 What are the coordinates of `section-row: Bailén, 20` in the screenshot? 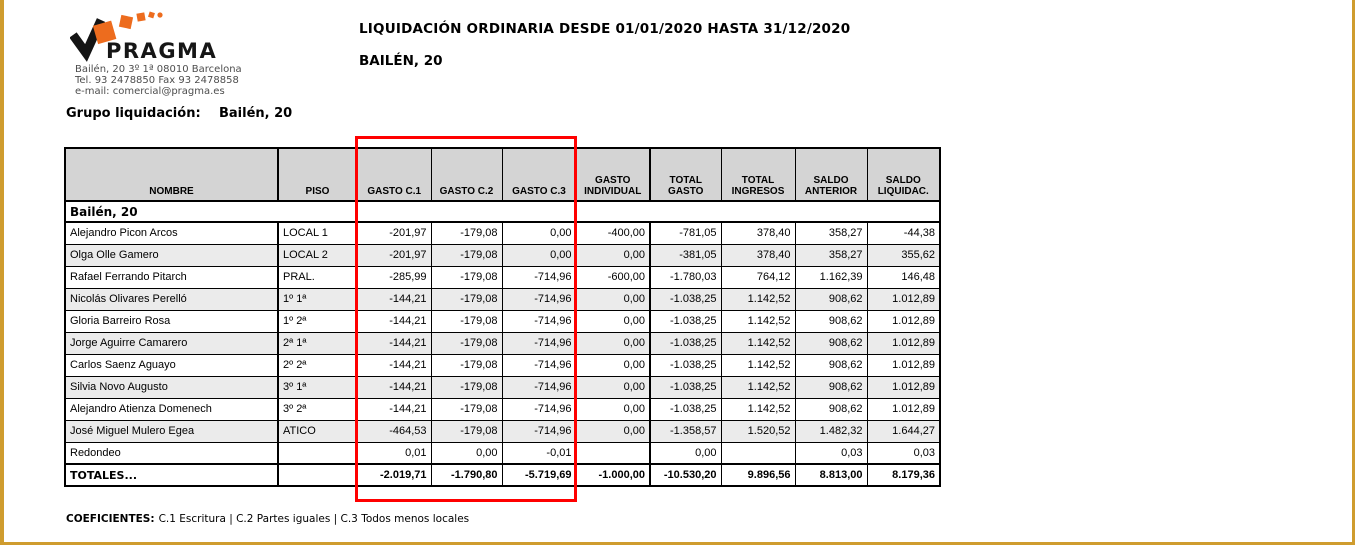 It's located at (502, 211).